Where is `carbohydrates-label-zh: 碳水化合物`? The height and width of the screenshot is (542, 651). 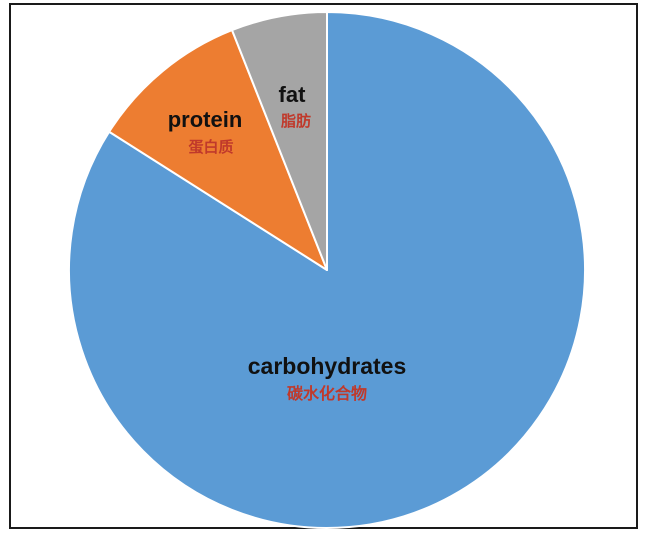 carbohydrates-label-zh: 碳水化合物 is located at coordinates (327, 393).